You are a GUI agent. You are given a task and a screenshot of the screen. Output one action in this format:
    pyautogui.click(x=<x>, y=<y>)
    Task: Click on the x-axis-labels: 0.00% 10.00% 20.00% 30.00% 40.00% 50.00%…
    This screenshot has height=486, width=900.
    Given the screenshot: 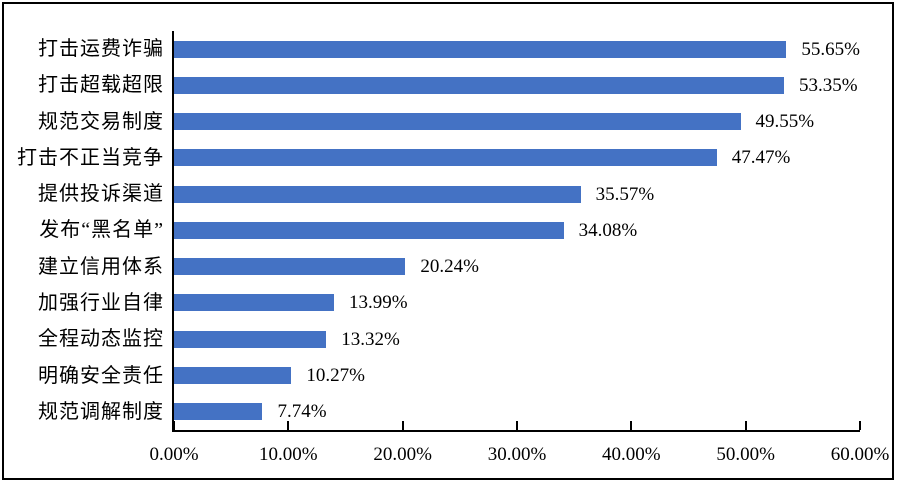 What is the action you would take?
    pyautogui.click(x=519, y=456)
    